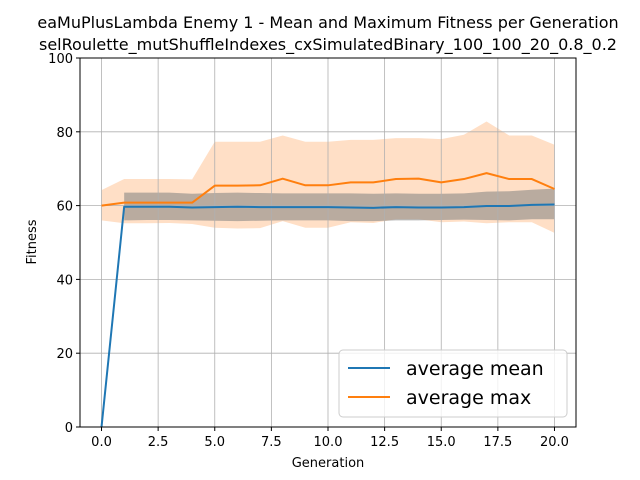 The height and width of the screenshot is (480, 640). I want to click on series-line-average-max, so click(328, 189).